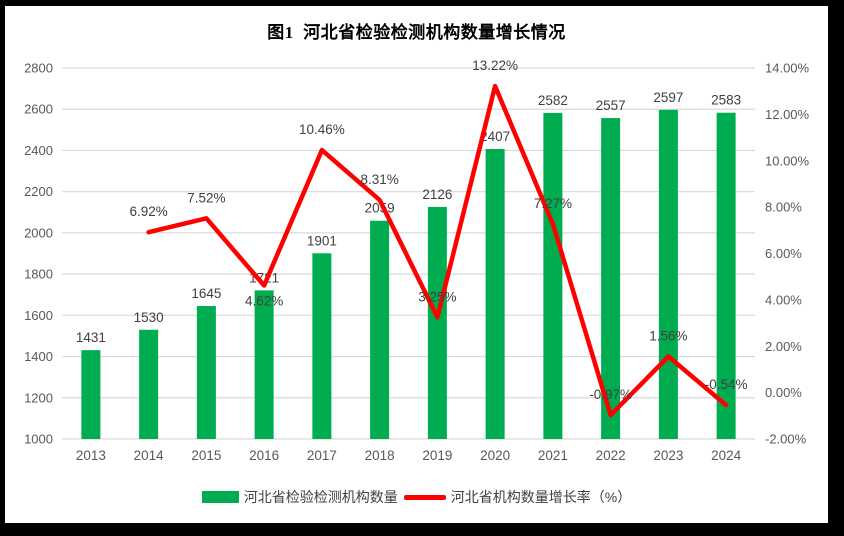  What do you see at coordinates (38, 68) in the screenshot?
I see `left-axis-tick-label: 2800` at bounding box center [38, 68].